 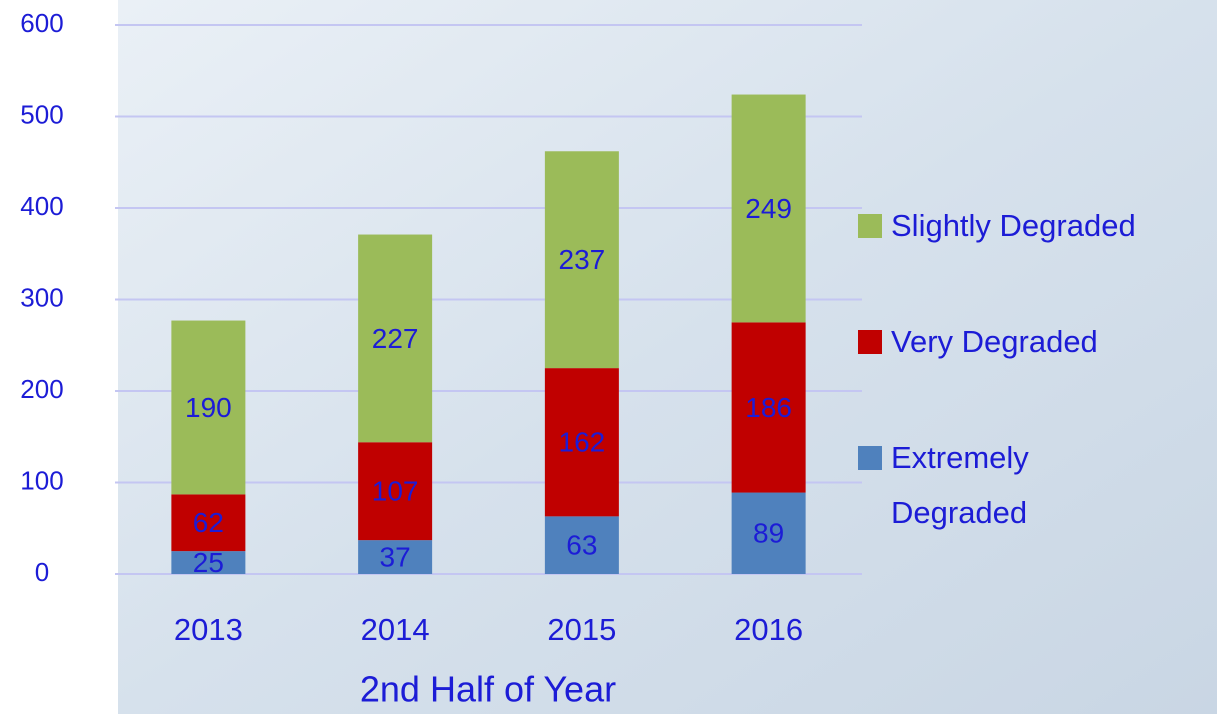 What do you see at coordinates (41, 389) in the screenshot?
I see `y-tick-label: 200` at bounding box center [41, 389].